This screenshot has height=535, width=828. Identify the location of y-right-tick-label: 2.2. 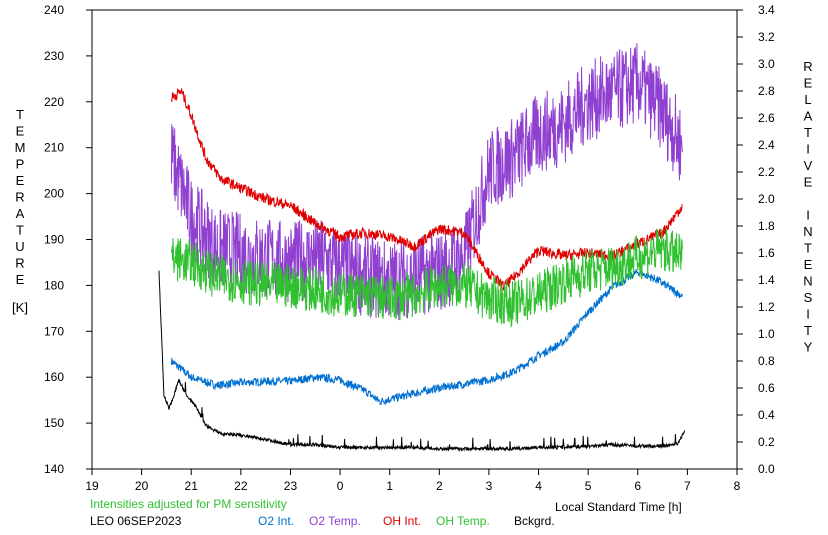
(766, 172).